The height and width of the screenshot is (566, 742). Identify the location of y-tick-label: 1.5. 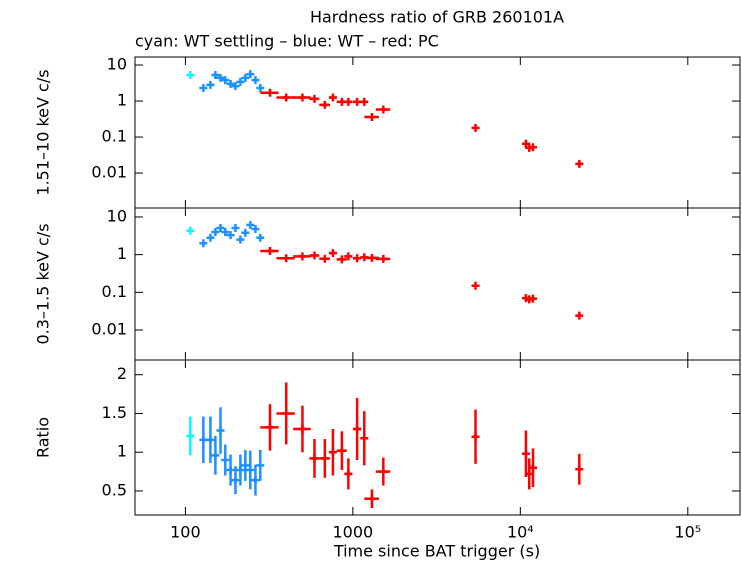
(114, 412).